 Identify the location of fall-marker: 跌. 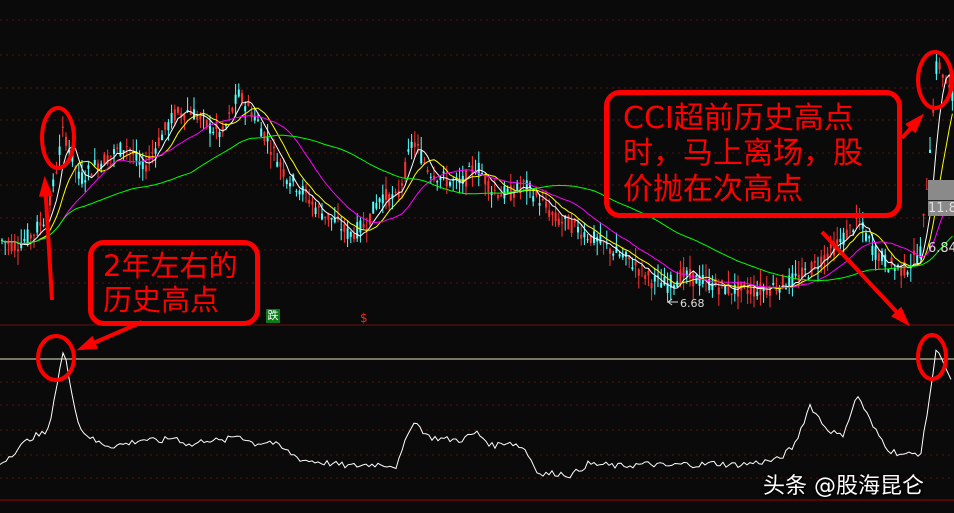
(273, 316).